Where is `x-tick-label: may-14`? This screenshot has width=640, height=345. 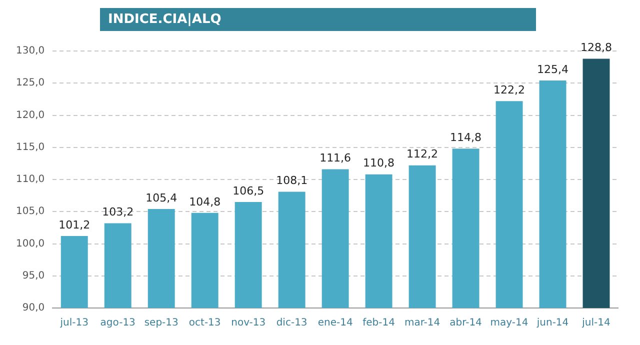
x-tick-label: may-14 is located at coordinates (509, 323).